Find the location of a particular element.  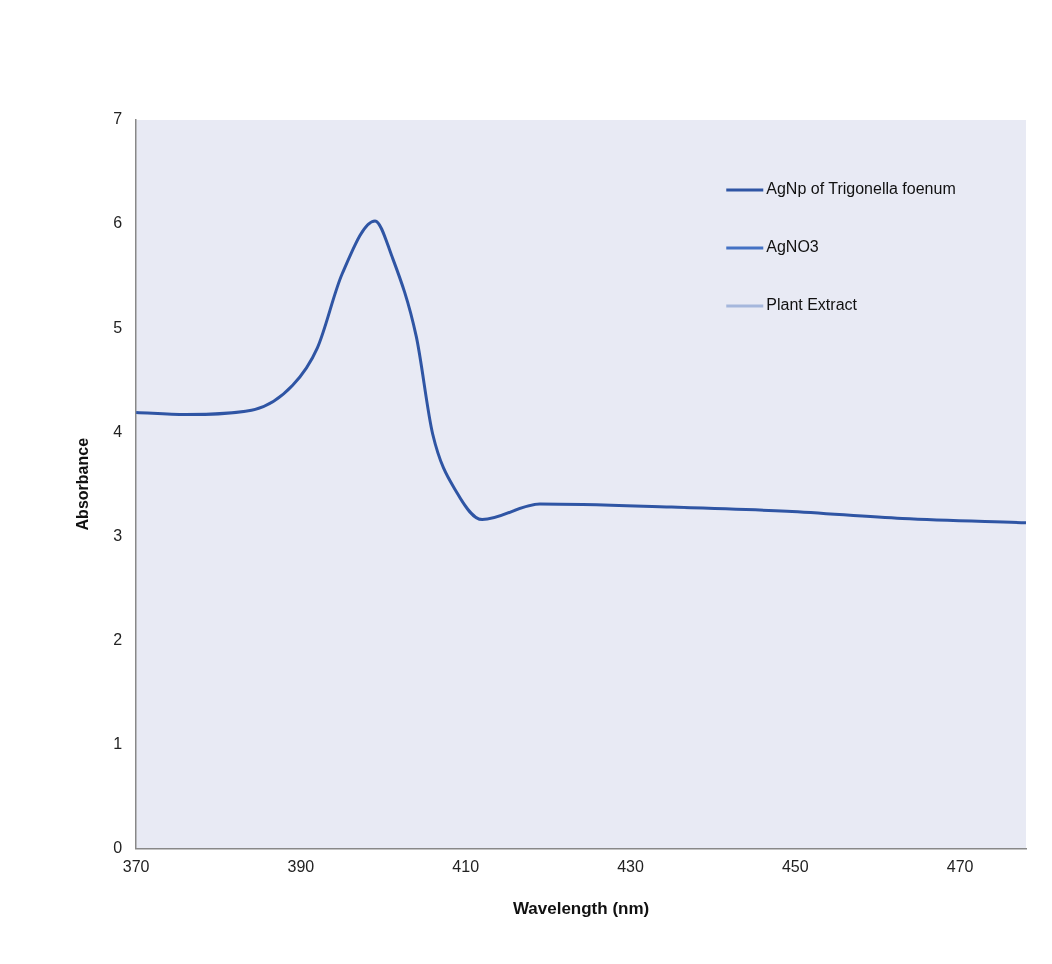

x-tick-label: 370 is located at coordinates (136, 867).